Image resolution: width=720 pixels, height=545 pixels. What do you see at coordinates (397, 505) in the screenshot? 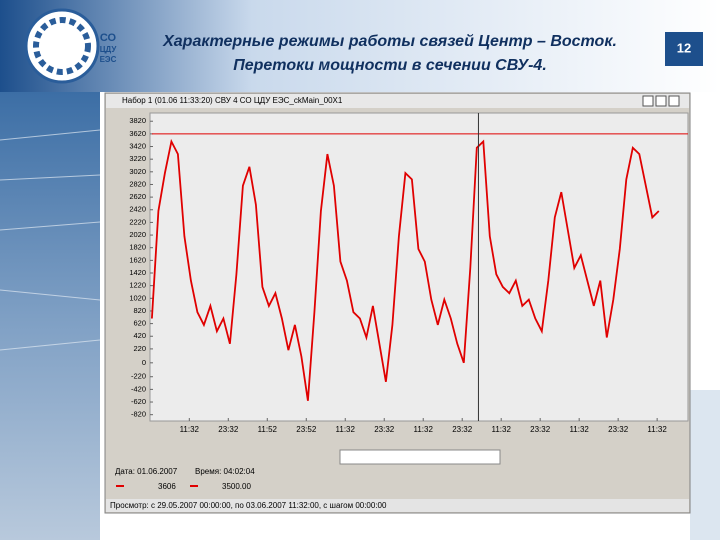
I see `status-bar` at bounding box center [397, 505].